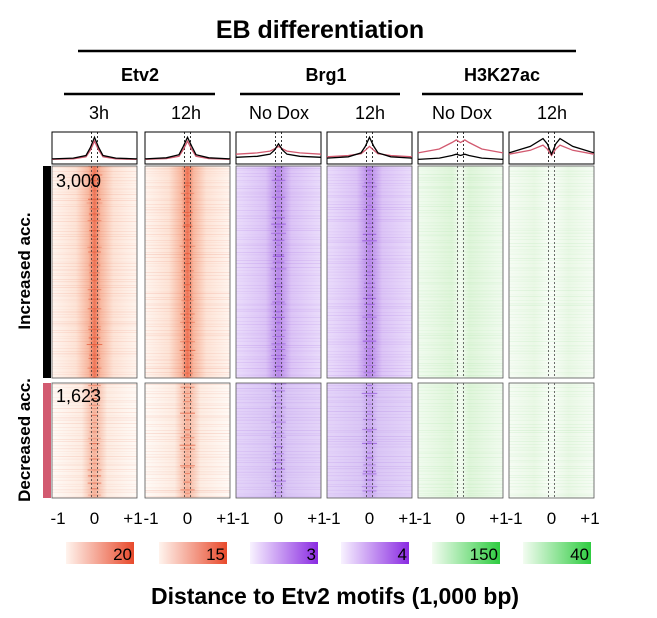 The height and width of the screenshot is (618, 657). I want to click on colorbar: 3, so click(284, 553).